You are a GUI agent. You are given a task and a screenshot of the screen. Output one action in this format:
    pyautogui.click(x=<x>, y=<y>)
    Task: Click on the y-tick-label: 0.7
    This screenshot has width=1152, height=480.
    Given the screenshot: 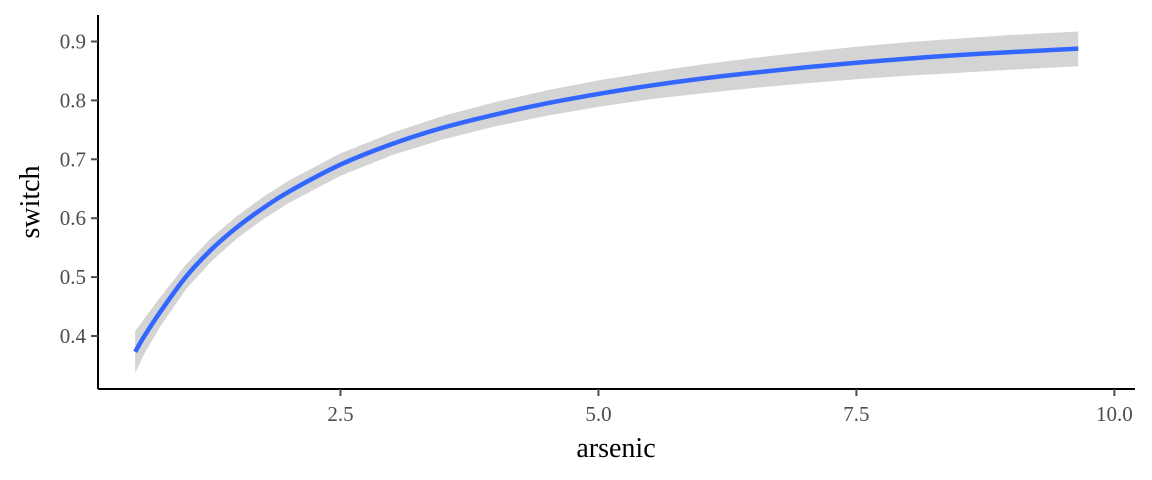 What is the action you would take?
    pyautogui.click(x=73, y=159)
    